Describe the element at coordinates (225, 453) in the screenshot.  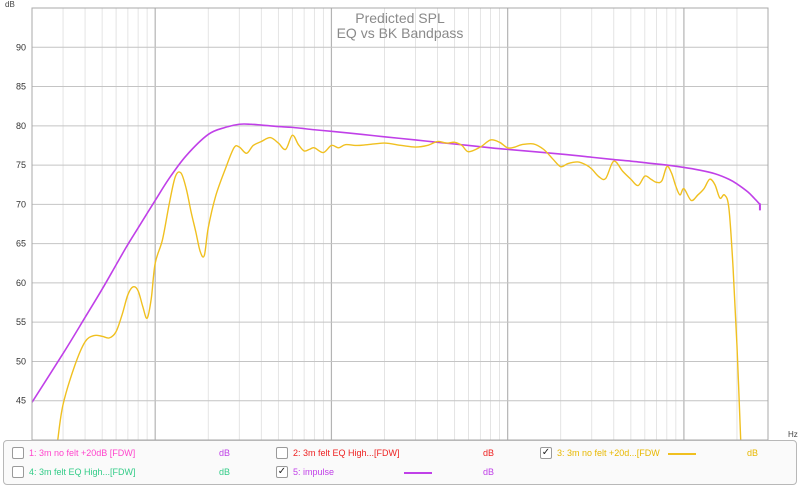
I see `legend-unit-1: dB` at that location.